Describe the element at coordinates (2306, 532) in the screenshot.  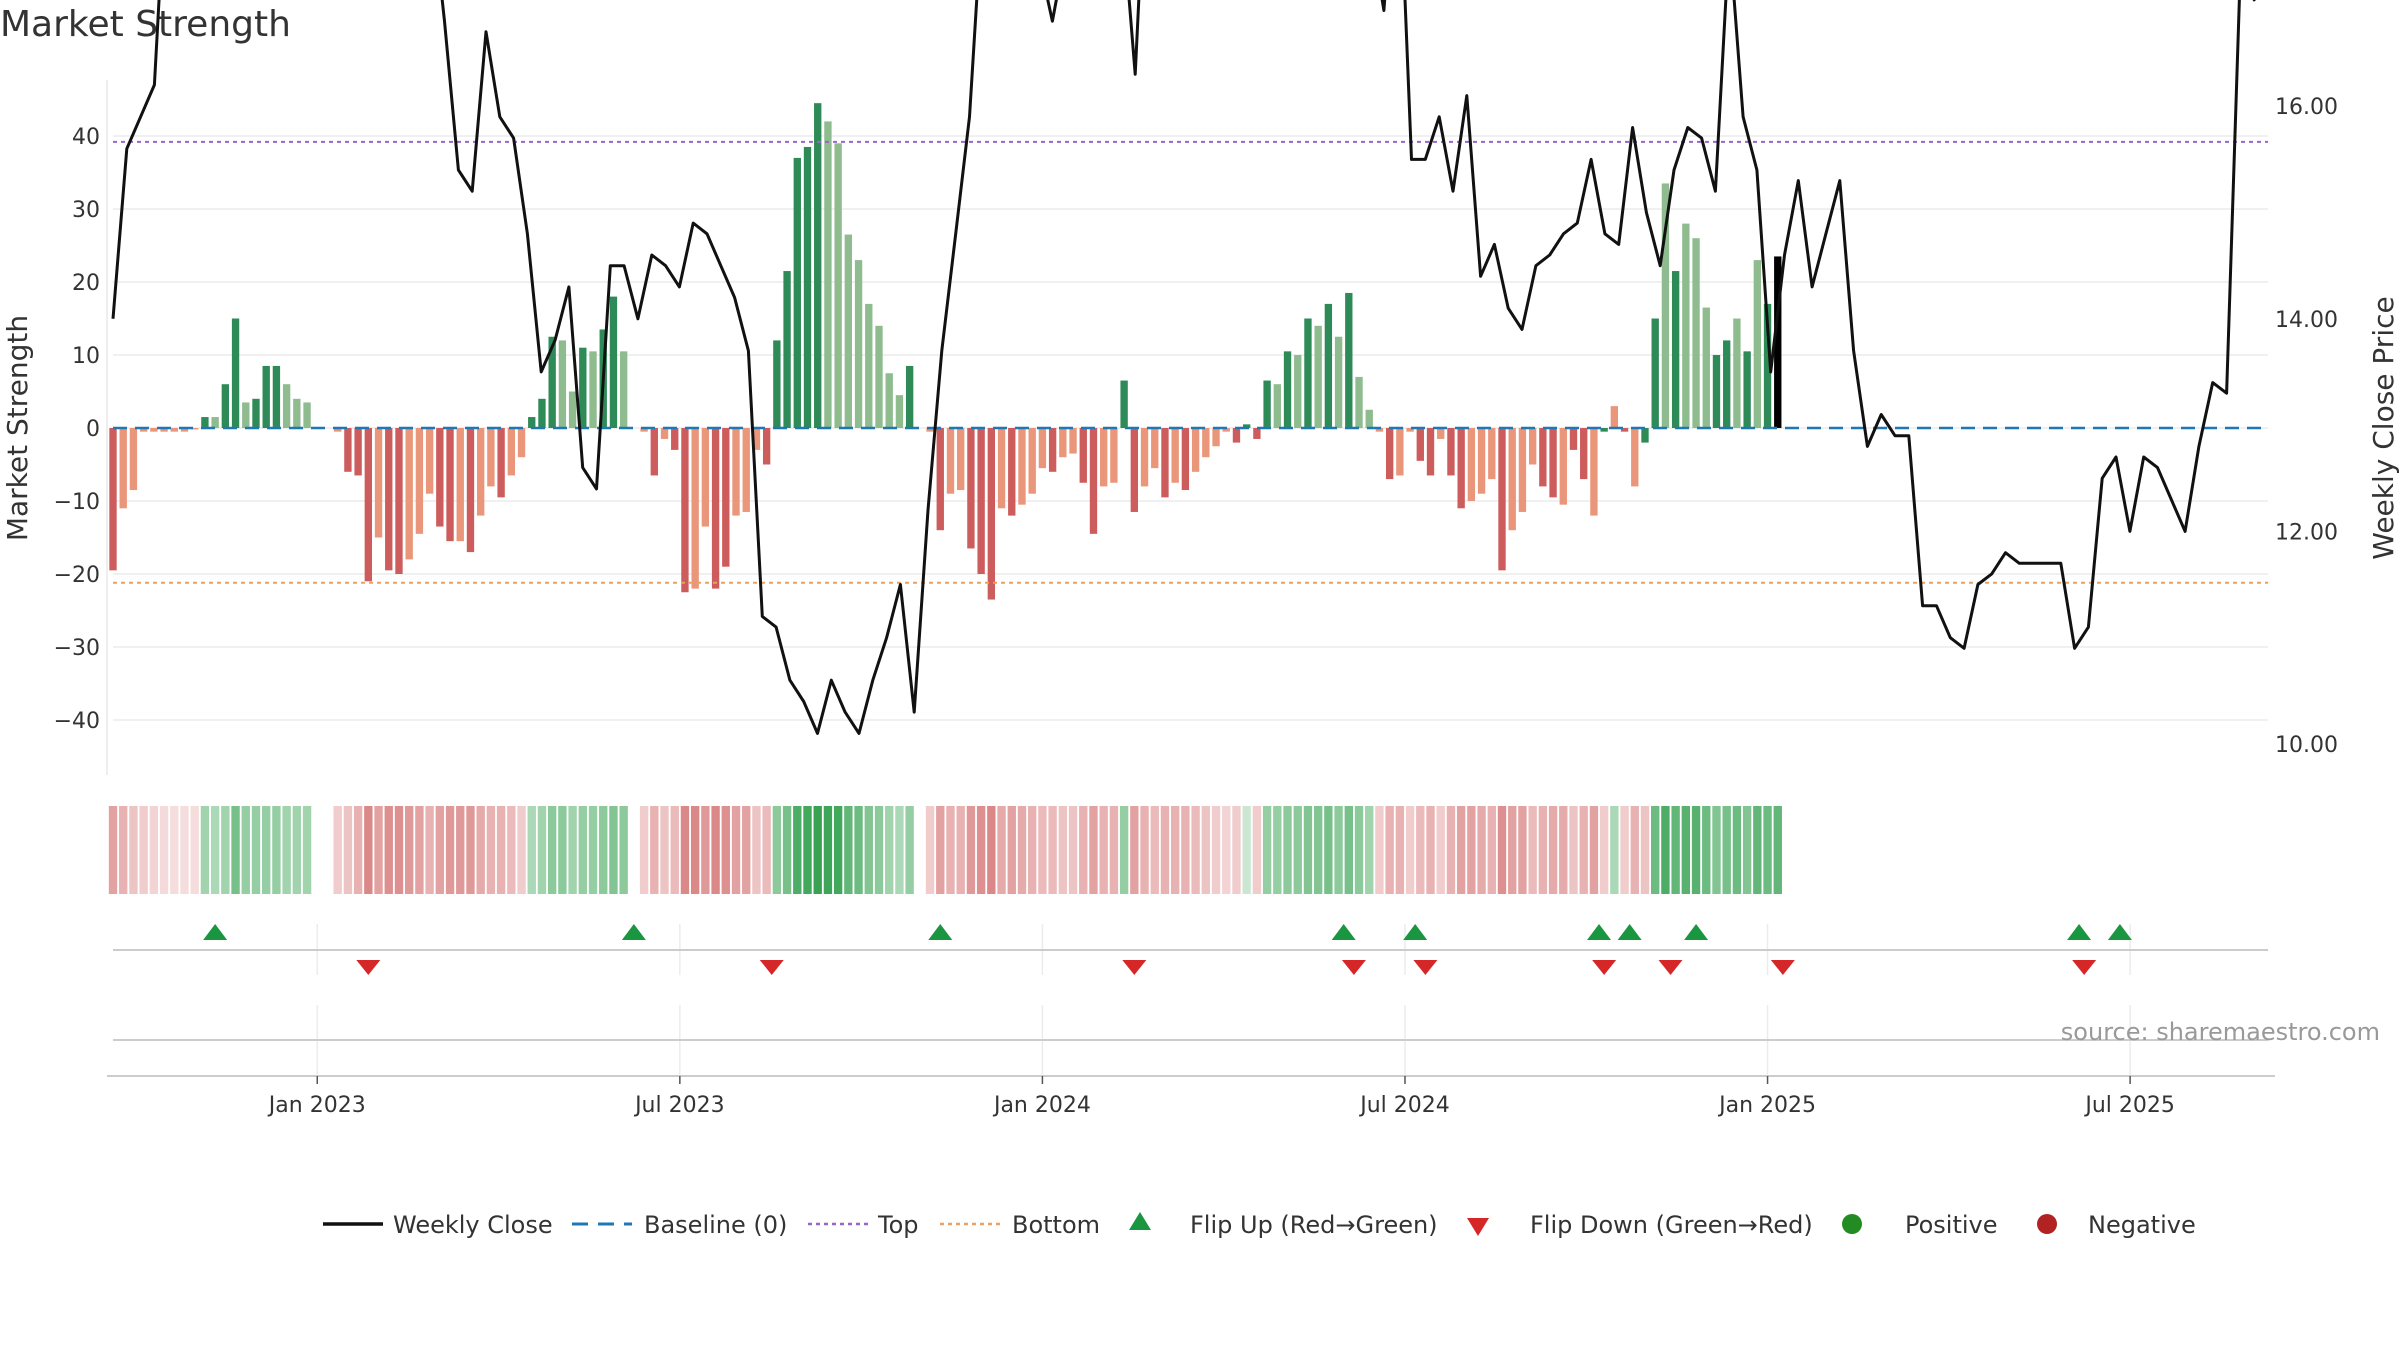
I see `y-right-tick-label: 12.00` at that location.